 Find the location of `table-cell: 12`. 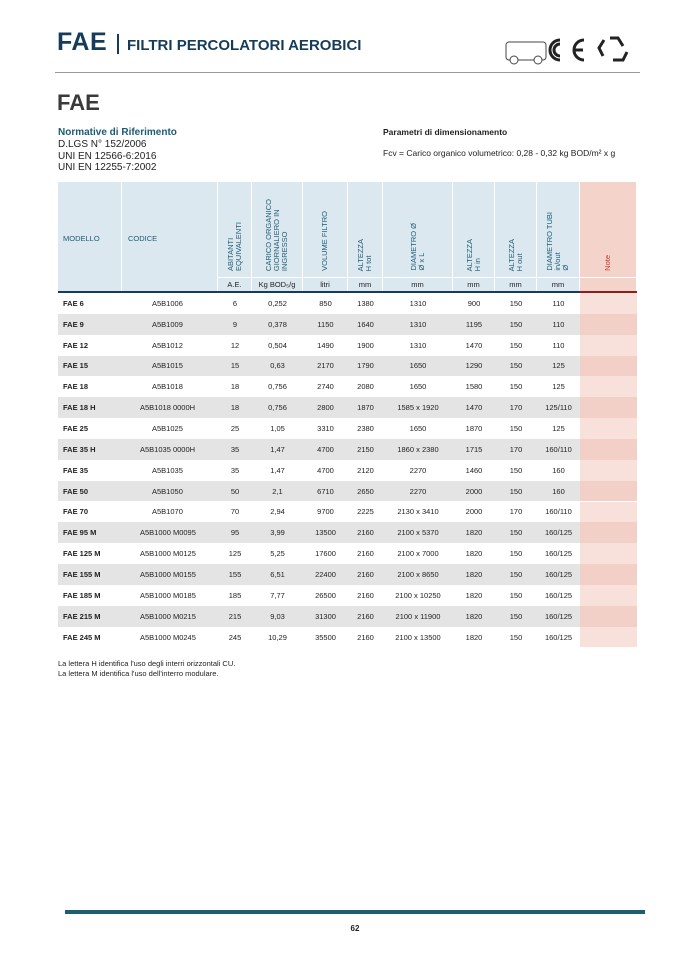

table-cell: 12 is located at coordinates (235, 345).